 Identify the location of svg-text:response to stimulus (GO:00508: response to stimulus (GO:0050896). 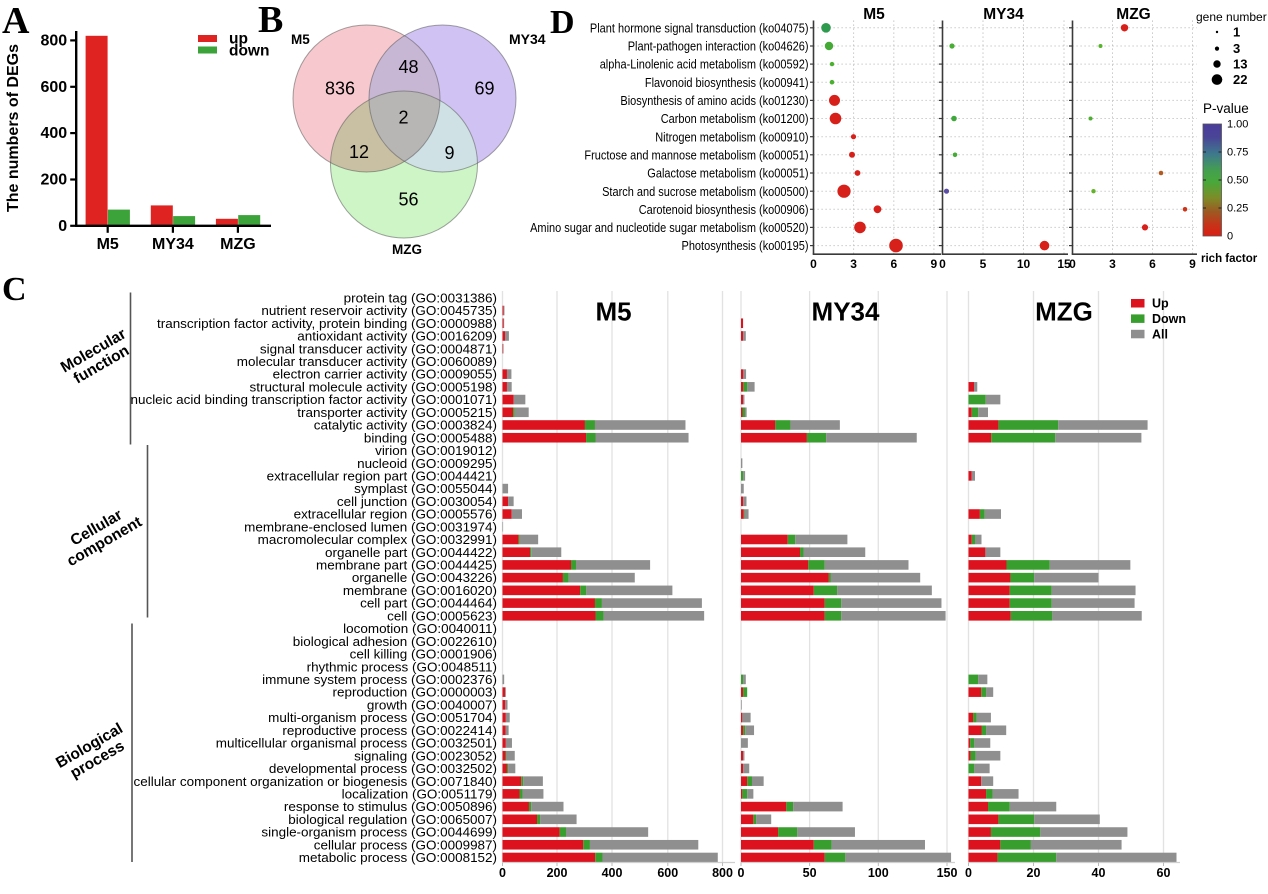
(390, 806).